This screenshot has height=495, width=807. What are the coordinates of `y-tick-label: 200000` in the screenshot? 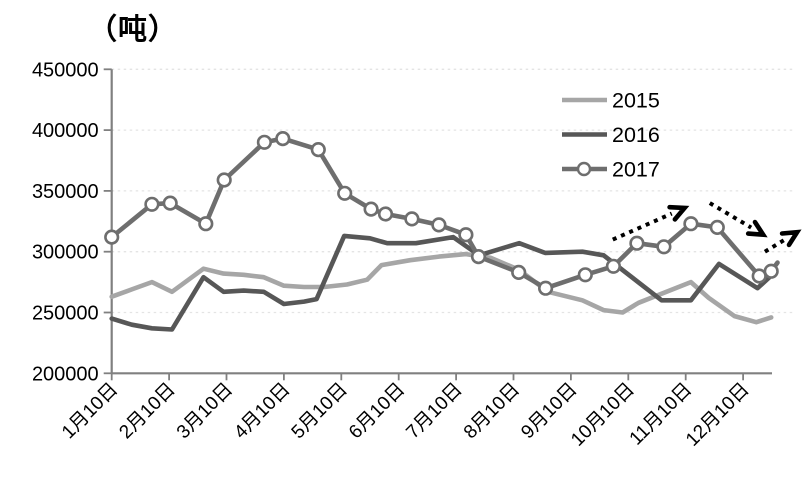 It's located at (65, 374).